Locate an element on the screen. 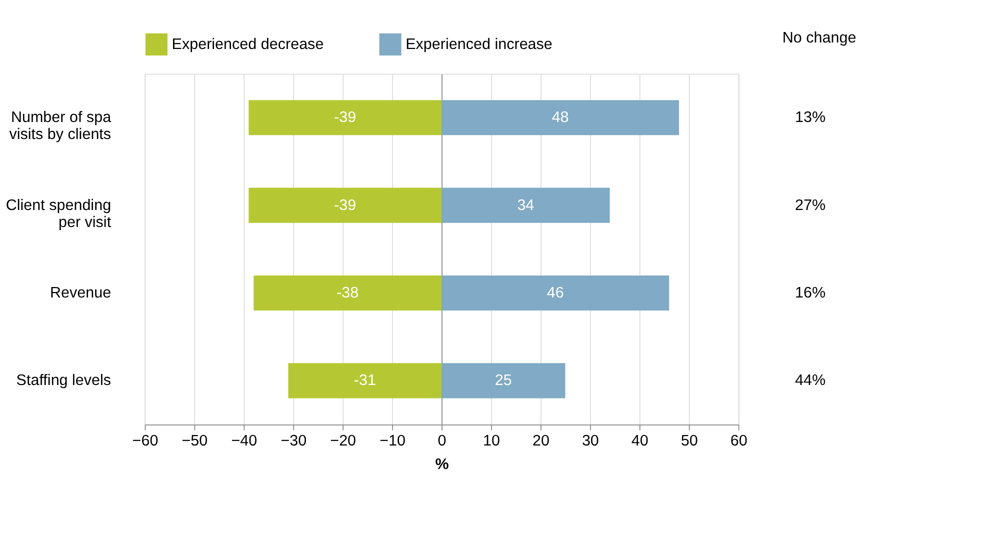 The height and width of the screenshot is (537, 983). x-tick-label: 50 is located at coordinates (689, 441).